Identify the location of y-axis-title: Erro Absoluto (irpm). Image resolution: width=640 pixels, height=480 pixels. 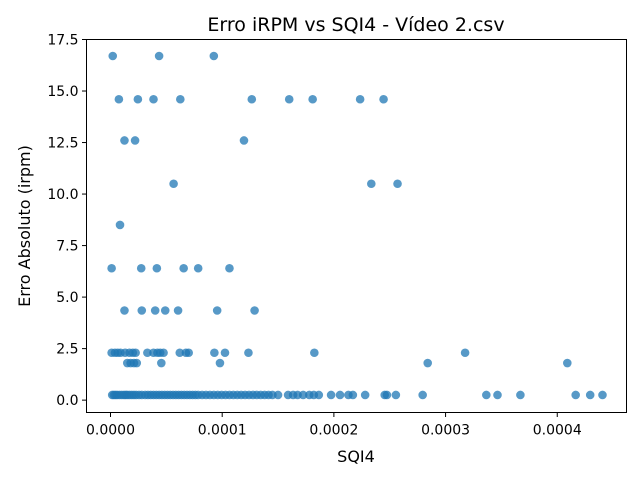
(24, 226).